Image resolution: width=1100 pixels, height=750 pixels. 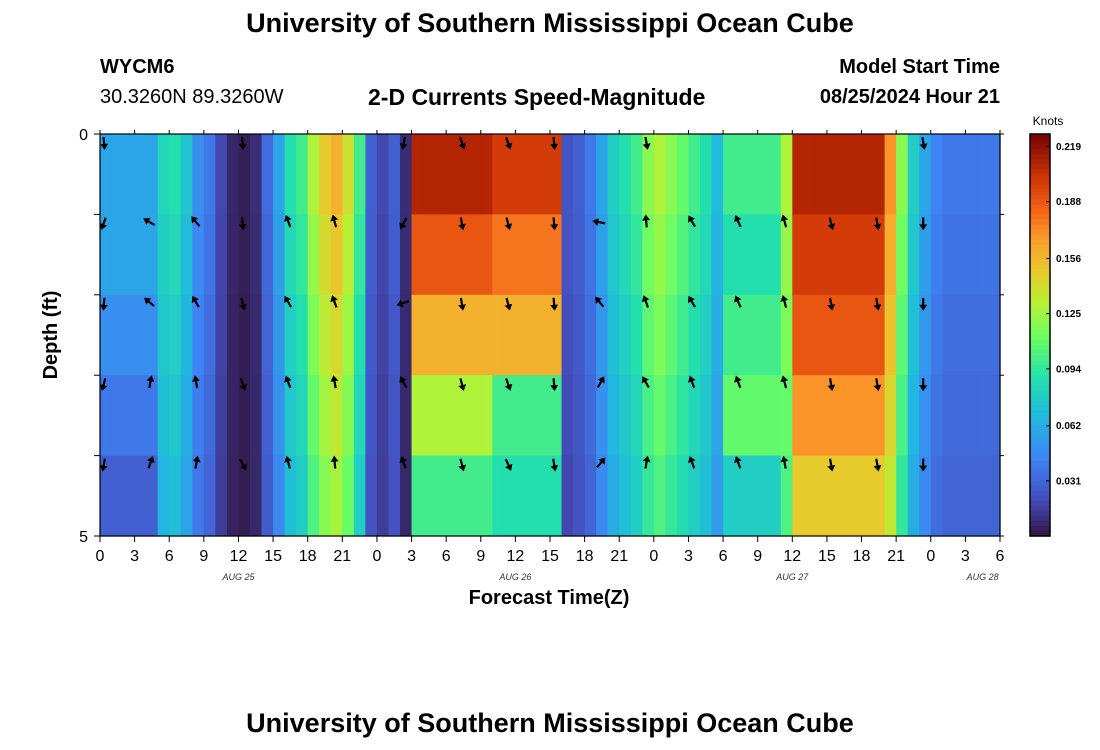 I want to click on date-label: AUG 25, so click(x=238, y=577).